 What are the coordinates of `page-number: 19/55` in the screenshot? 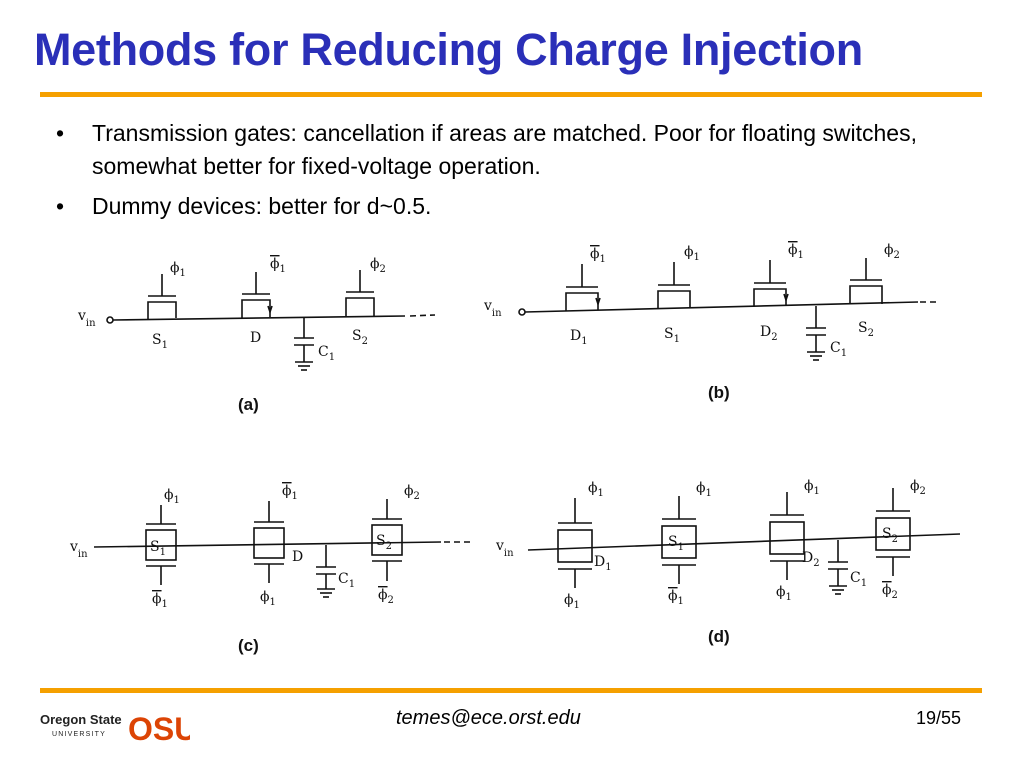 It's located at (939, 718).